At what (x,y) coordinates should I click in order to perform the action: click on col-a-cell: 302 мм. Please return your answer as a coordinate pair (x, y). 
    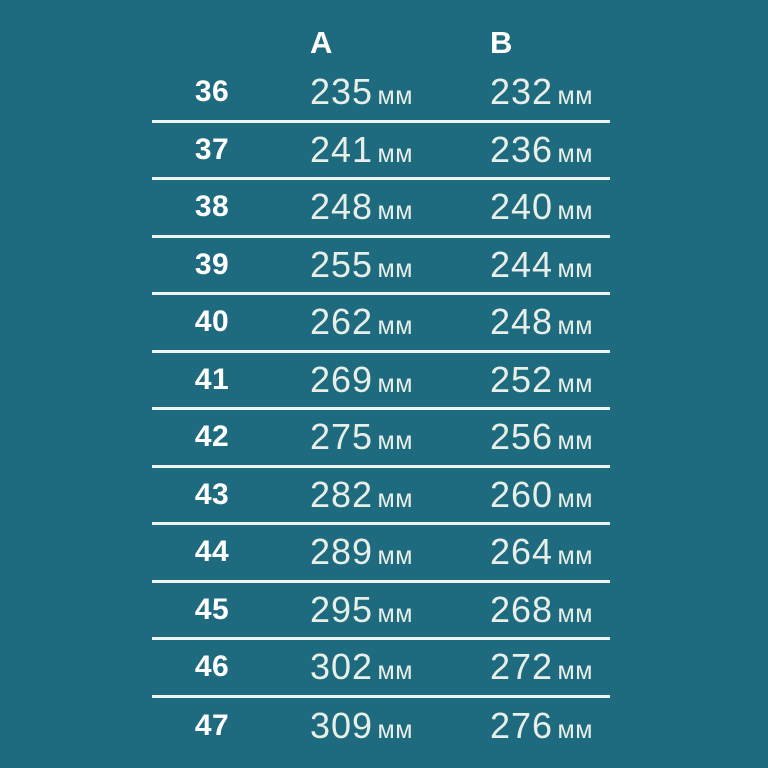
    Looking at the image, I should click on (367, 667).